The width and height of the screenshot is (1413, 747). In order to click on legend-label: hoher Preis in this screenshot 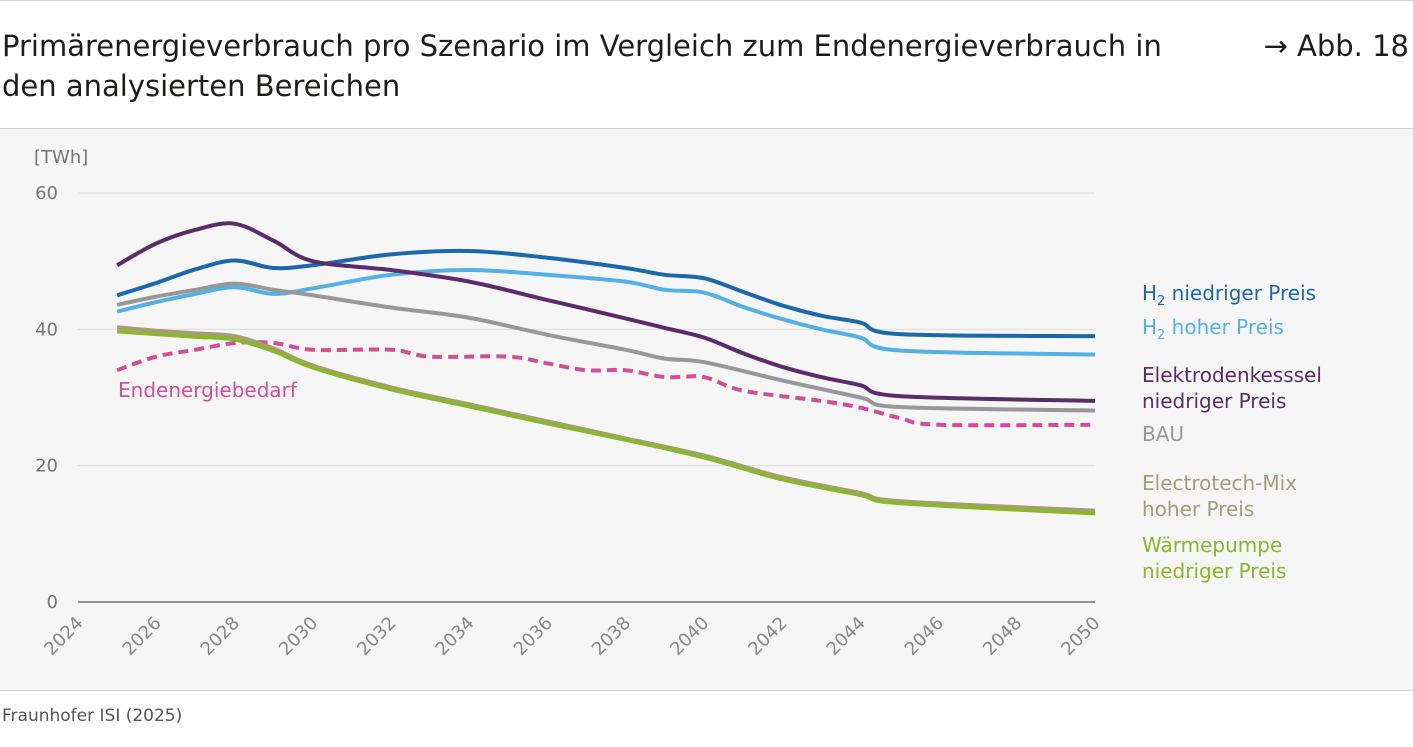, I will do `click(1198, 509)`.